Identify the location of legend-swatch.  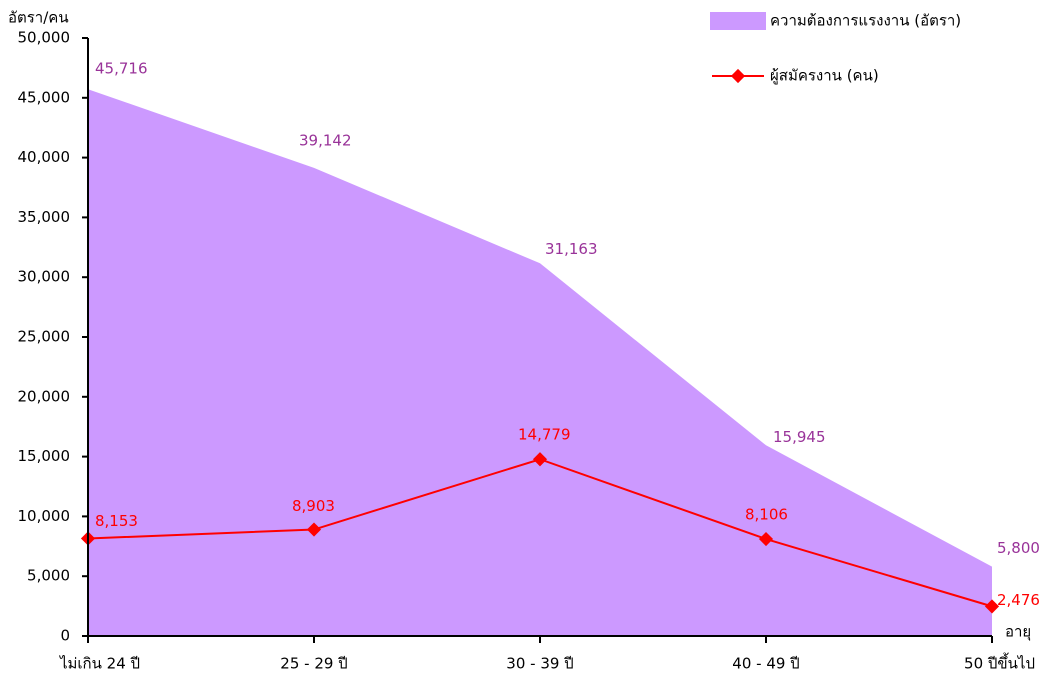
(738, 21).